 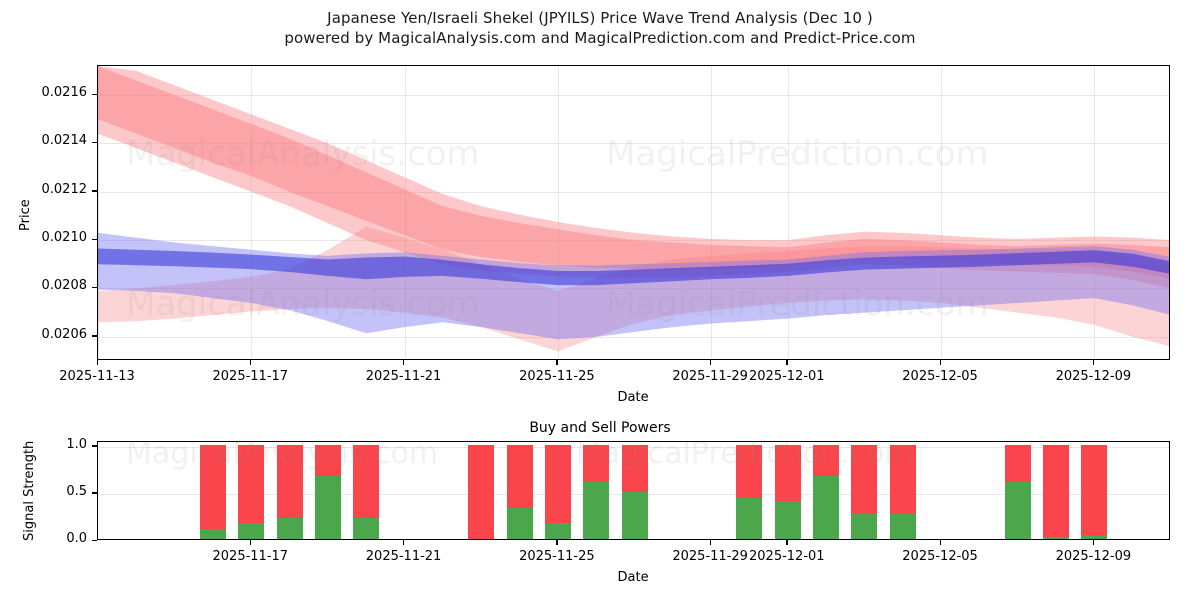 What do you see at coordinates (76, 444) in the screenshot?
I see `signal-ytick-label-2: 1.0` at bounding box center [76, 444].